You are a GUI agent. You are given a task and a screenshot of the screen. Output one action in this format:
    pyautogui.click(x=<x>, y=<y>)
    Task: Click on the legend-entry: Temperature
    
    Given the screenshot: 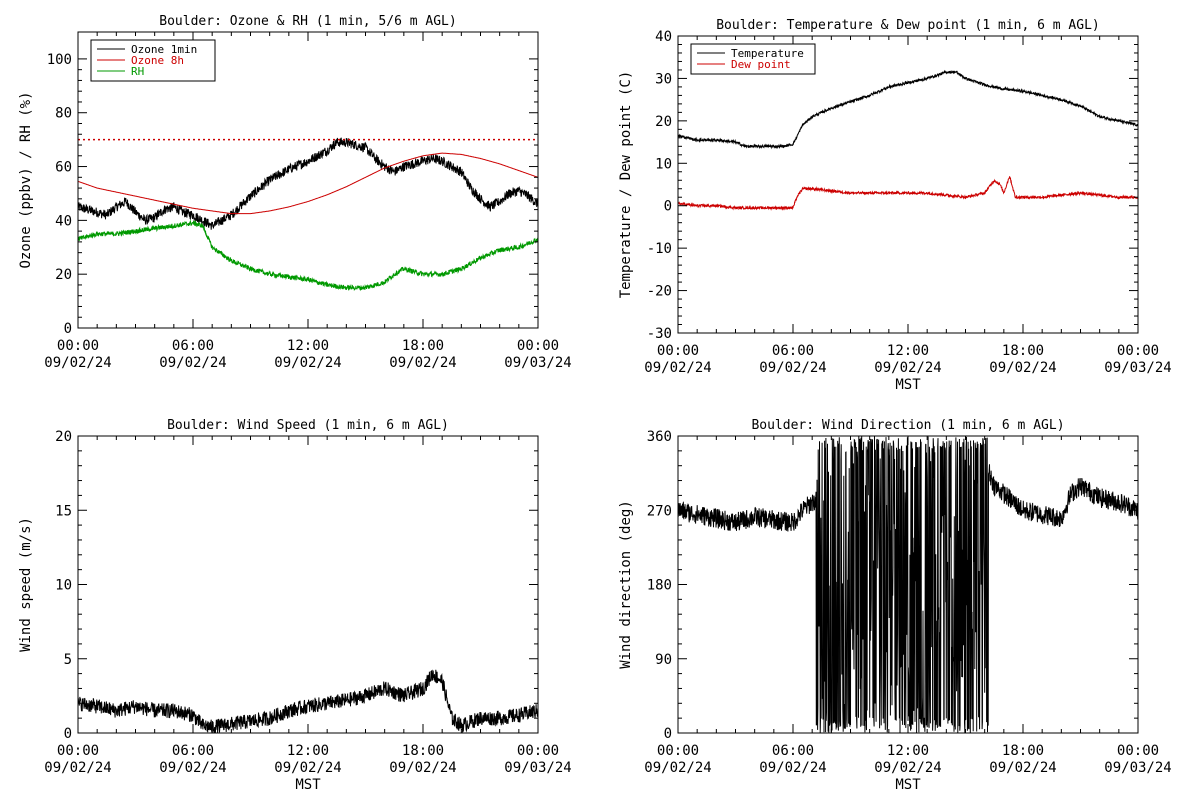 What is the action you would take?
    pyautogui.click(x=767, y=53)
    